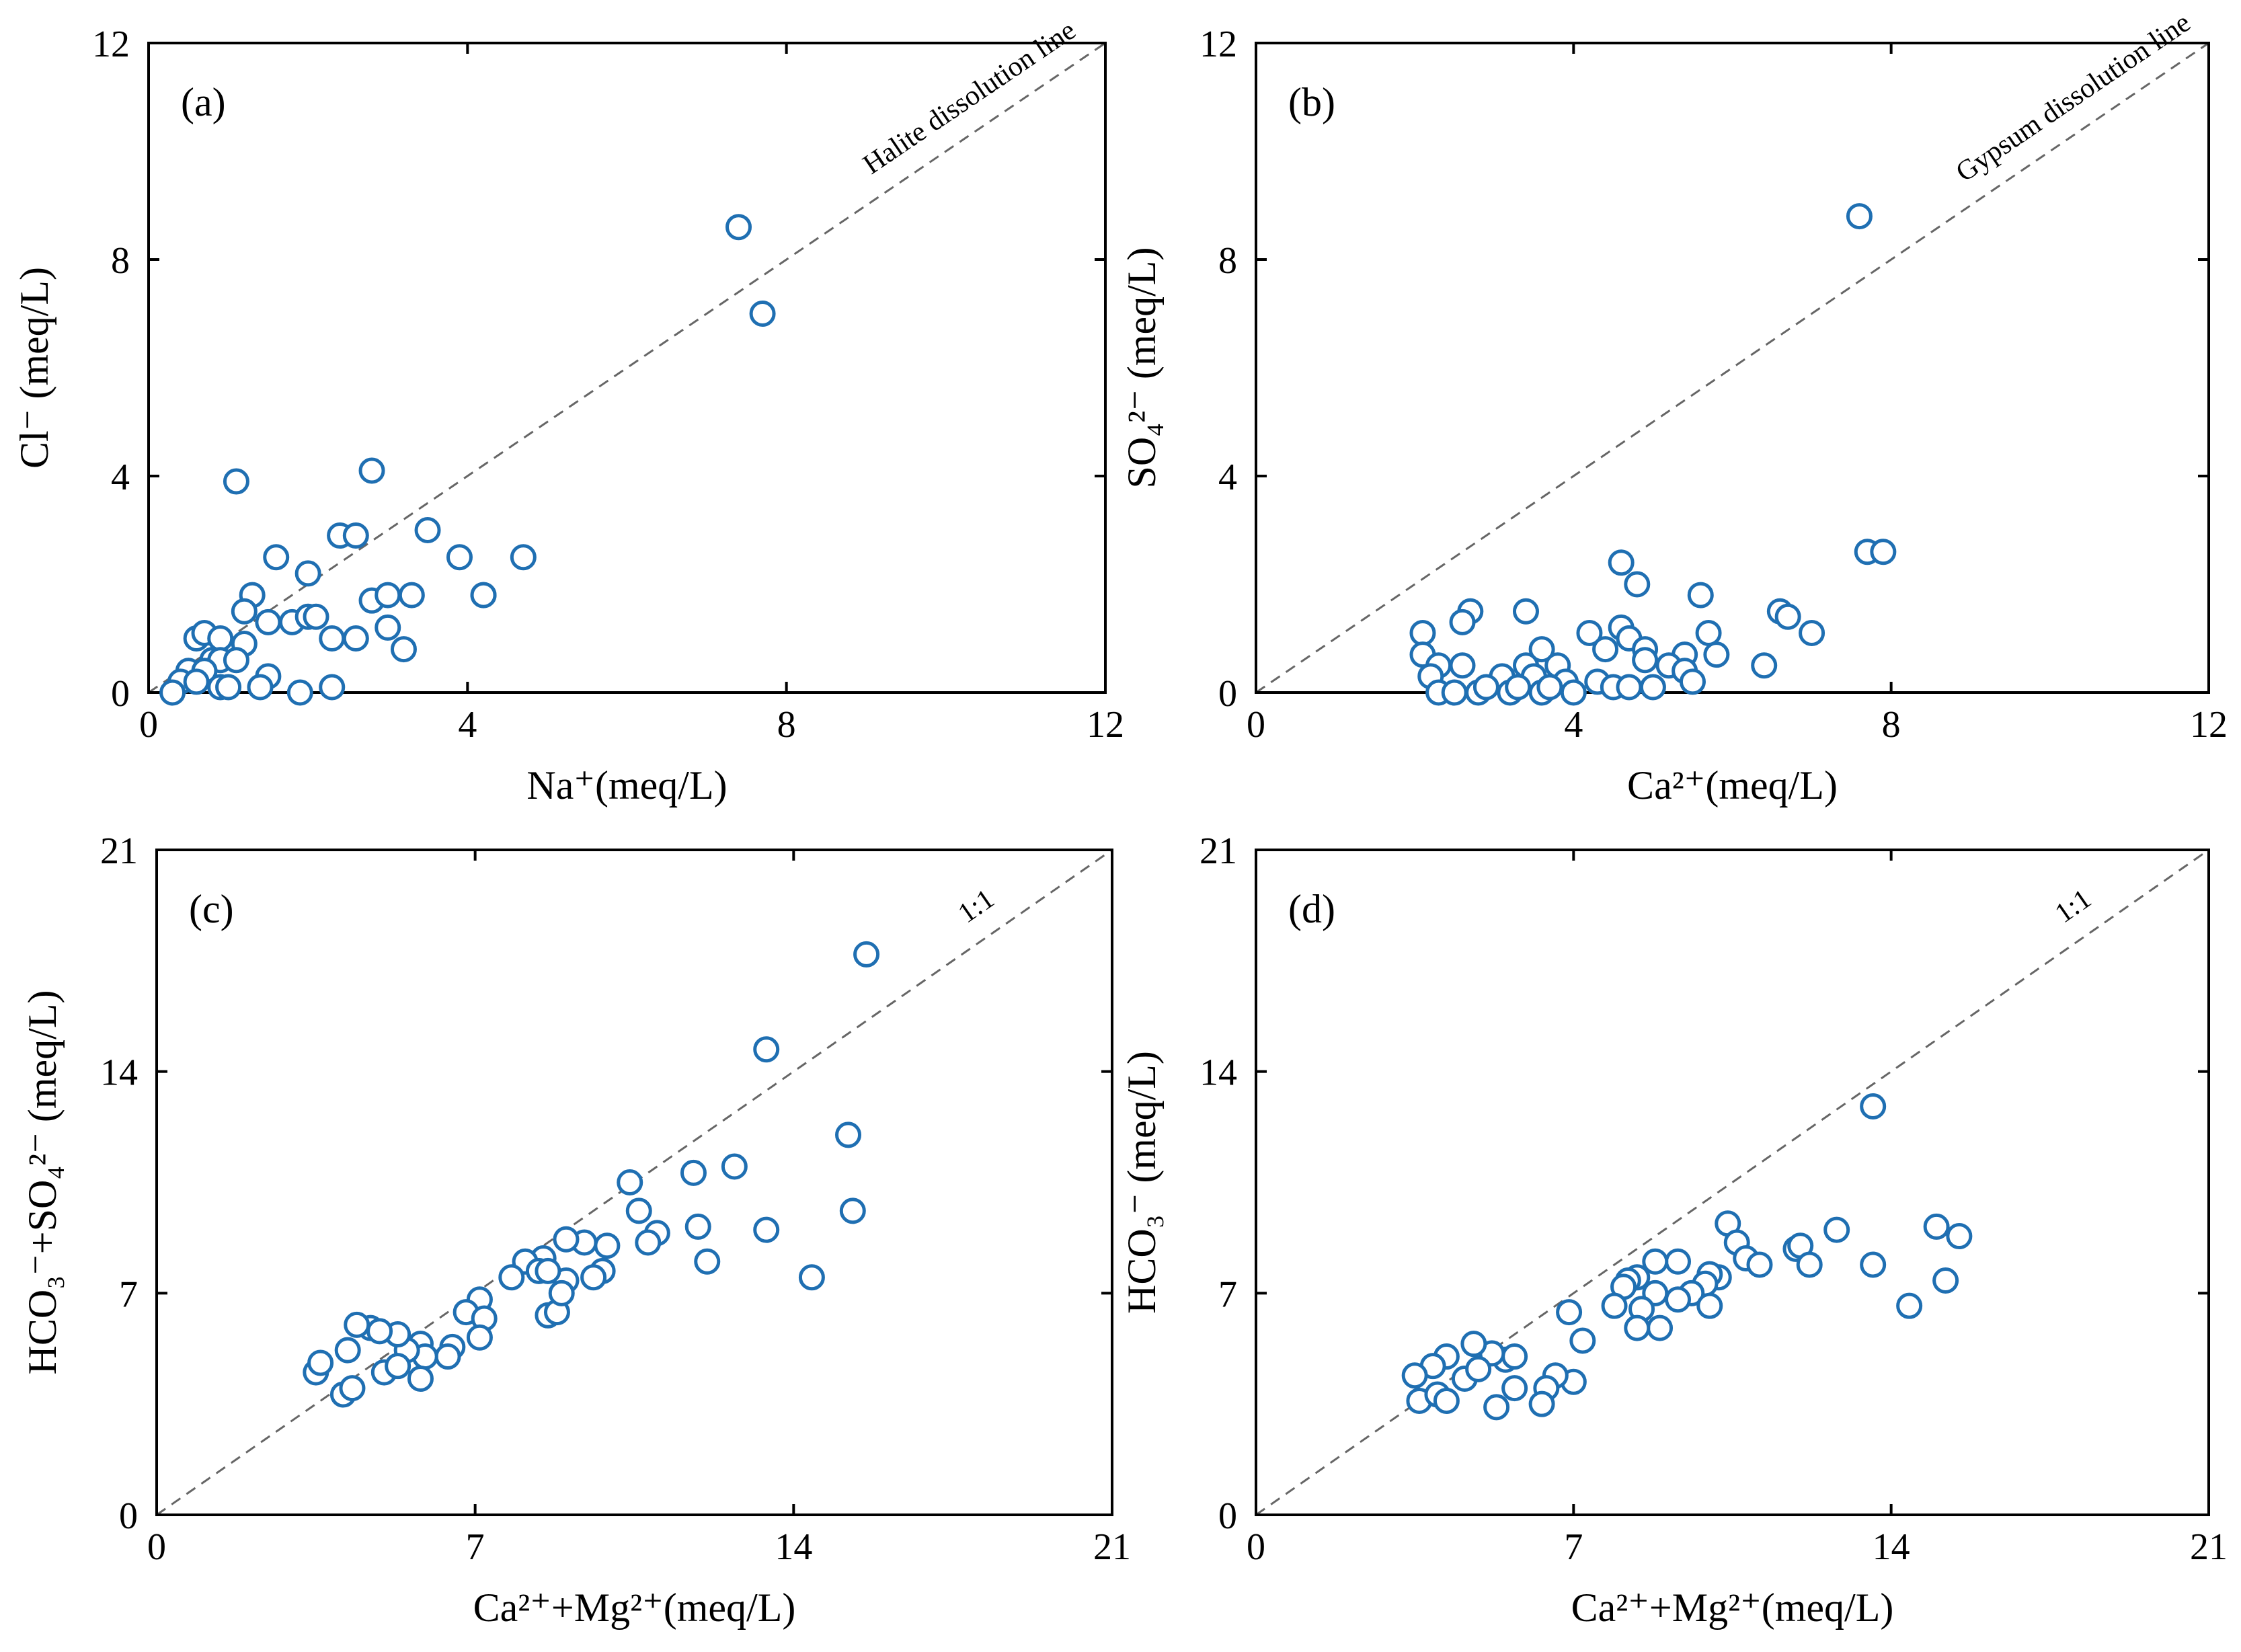 This screenshot has height=1652, width=2241. Describe the element at coordinates (1732, 785) in the screenshot. I see `x-axis-title: Ca²⁺(meq/L)` at that location.